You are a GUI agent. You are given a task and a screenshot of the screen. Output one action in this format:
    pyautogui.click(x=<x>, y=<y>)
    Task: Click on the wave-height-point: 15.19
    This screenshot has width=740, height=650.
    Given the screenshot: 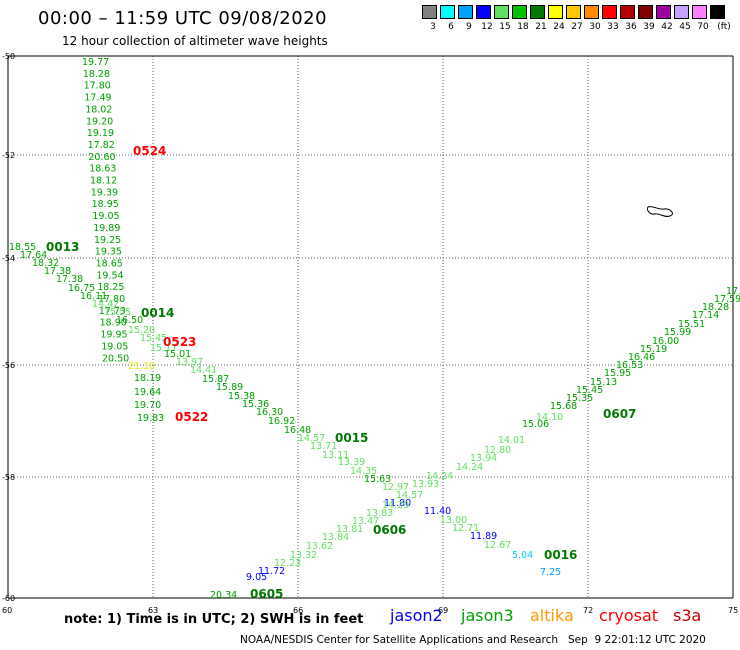 What is the action you would take?
    pyautogui.click(x=653, y=349)
    